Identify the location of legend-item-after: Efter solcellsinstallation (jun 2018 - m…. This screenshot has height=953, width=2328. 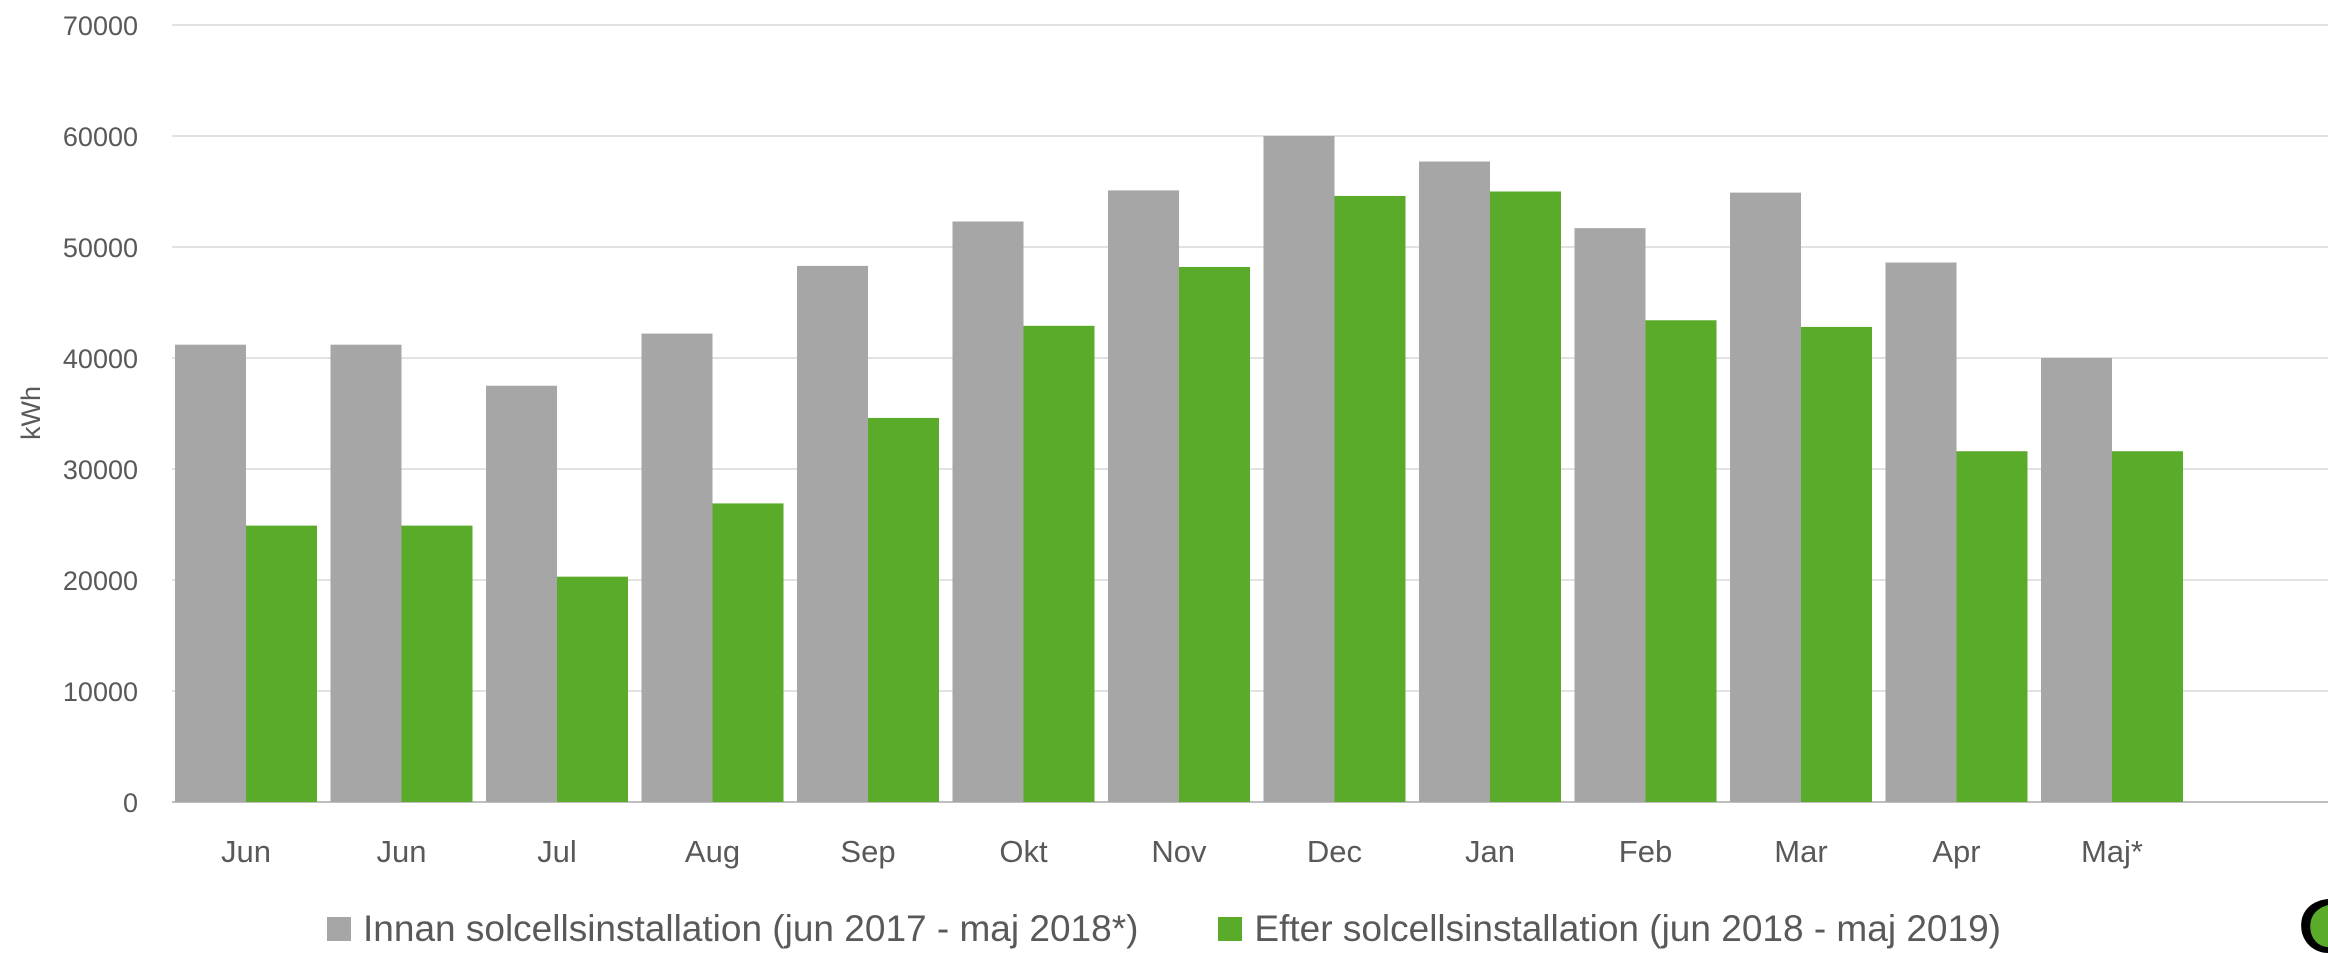
(1609, 929).